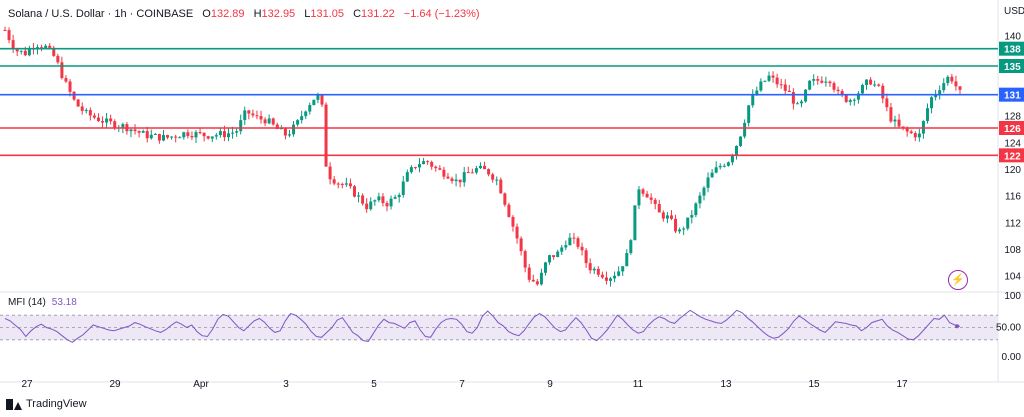 This screenshot has width=1024, height=417. Describe the element at coordinates (27, 302) in the screenshot. I see `mfi-label: MFI (14)` at that location.